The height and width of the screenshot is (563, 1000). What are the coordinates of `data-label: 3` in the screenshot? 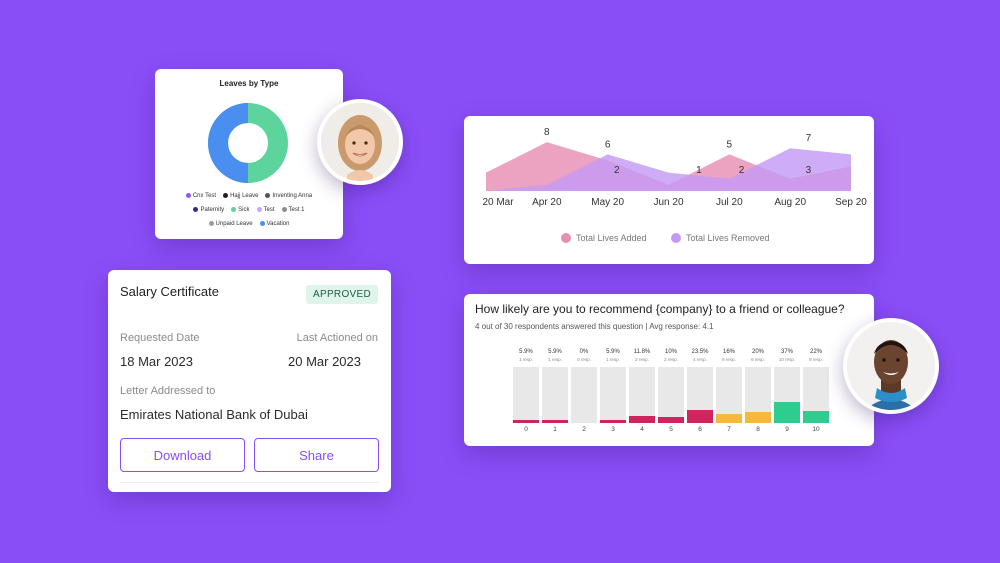 It's located at (809, 170).